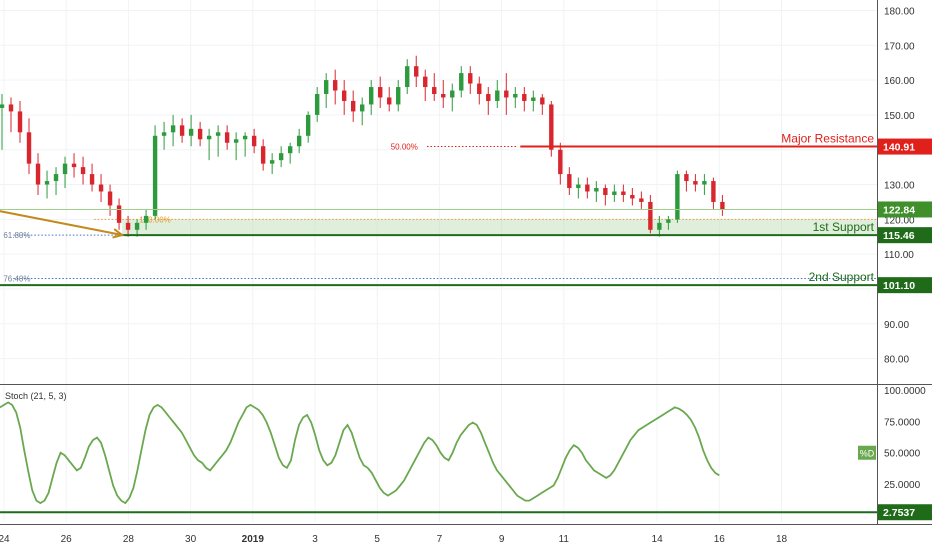 Image resolution: width=932 pixels, height=550 pixels. Describe the element at coordinates (253, 539) in the screenshot. I see `x-tick-label: 2019` at that location.